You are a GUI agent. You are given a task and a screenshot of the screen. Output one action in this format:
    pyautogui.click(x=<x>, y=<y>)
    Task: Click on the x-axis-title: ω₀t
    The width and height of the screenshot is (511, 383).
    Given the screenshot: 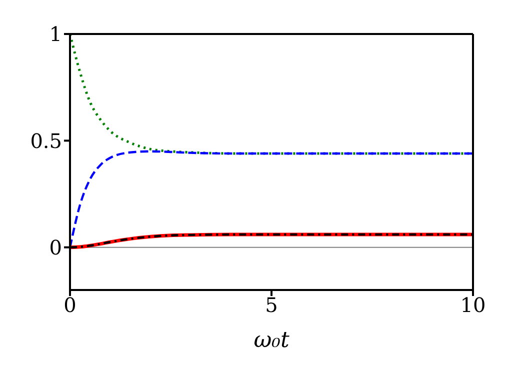 What is the action you would take?
    pyautogui.click(x=272, y=340)
    